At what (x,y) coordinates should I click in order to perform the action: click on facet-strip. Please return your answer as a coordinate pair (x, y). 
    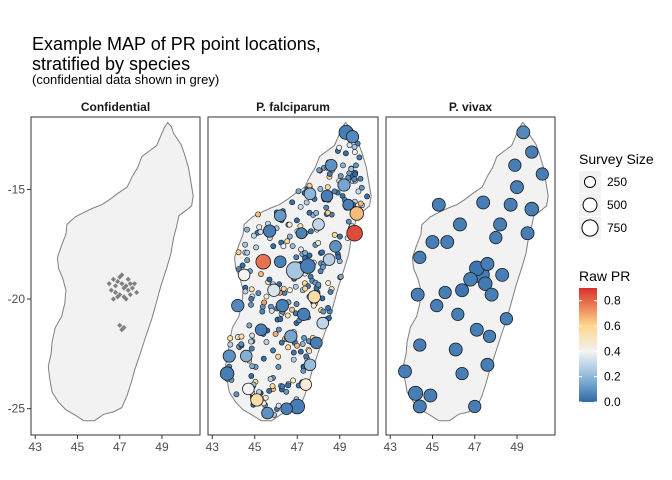
    Looking at the image, I should click on (470, 106).